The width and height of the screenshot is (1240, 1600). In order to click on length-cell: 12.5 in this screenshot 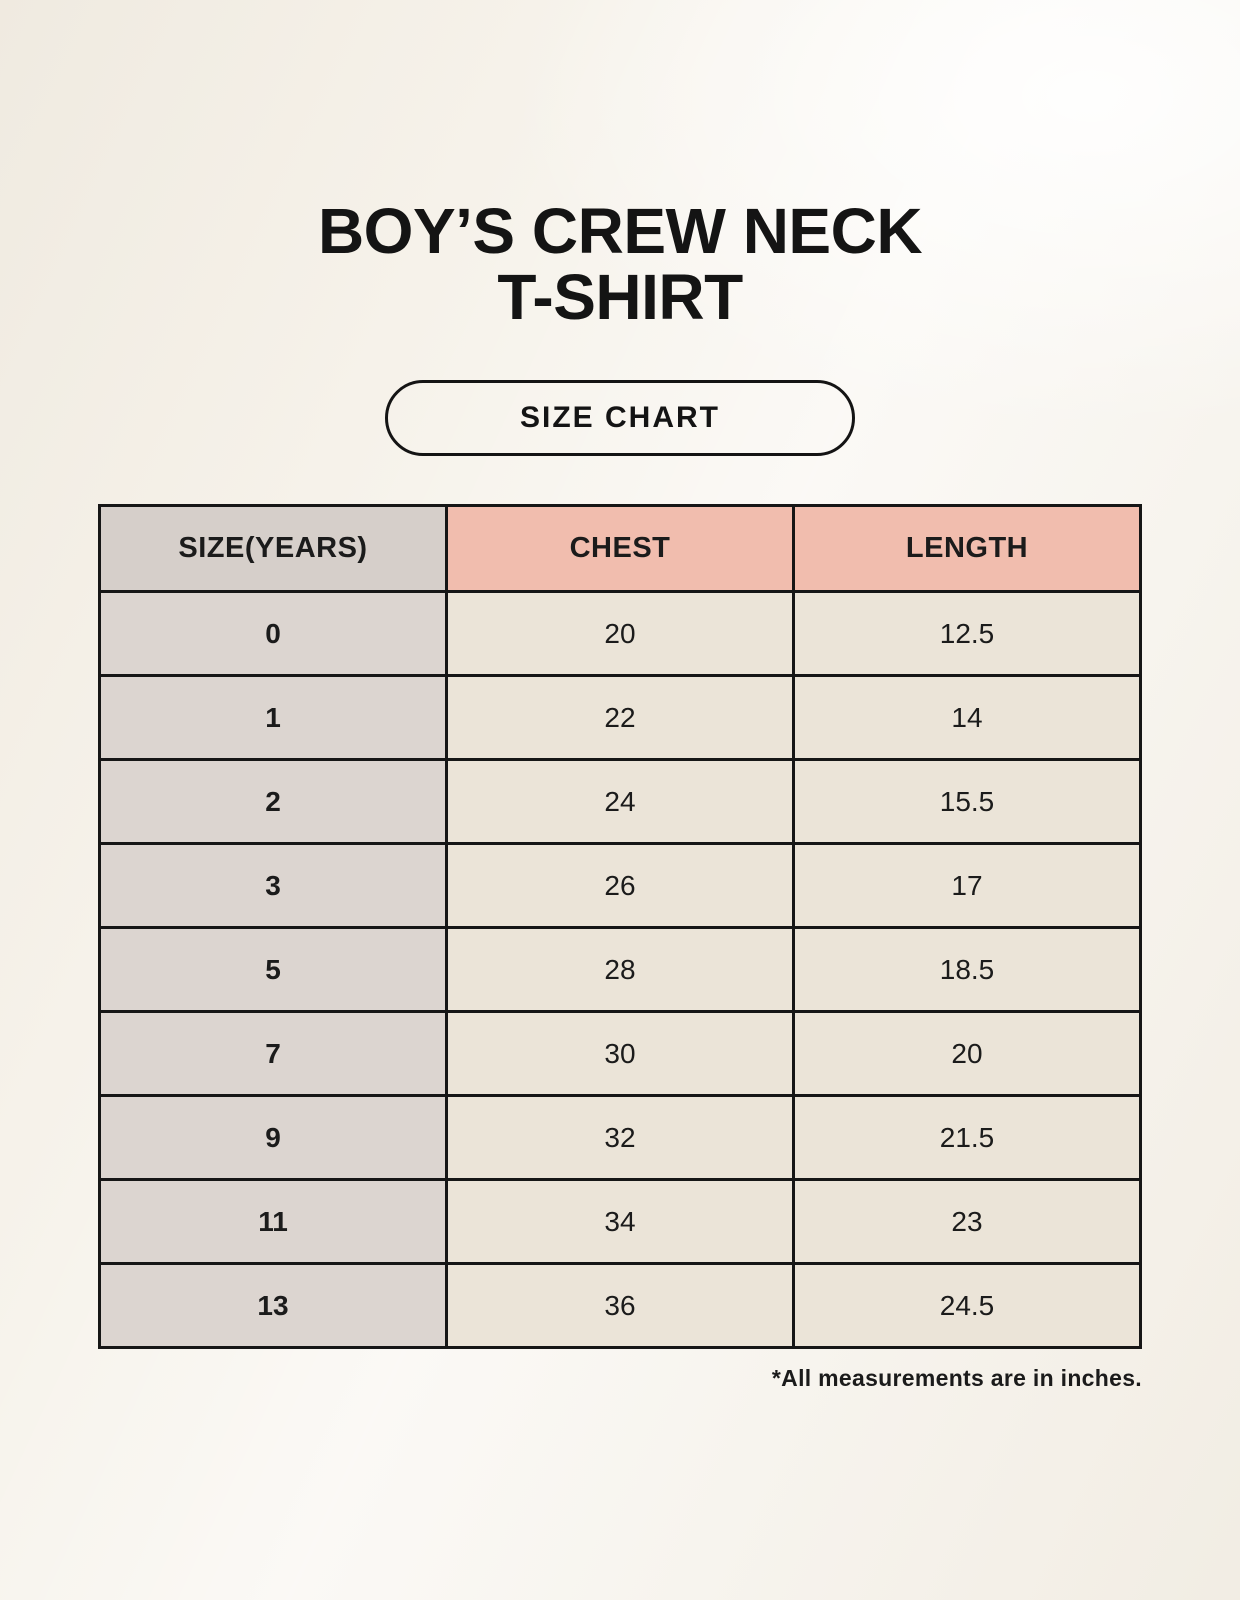, I will do `click(967, 633)`.